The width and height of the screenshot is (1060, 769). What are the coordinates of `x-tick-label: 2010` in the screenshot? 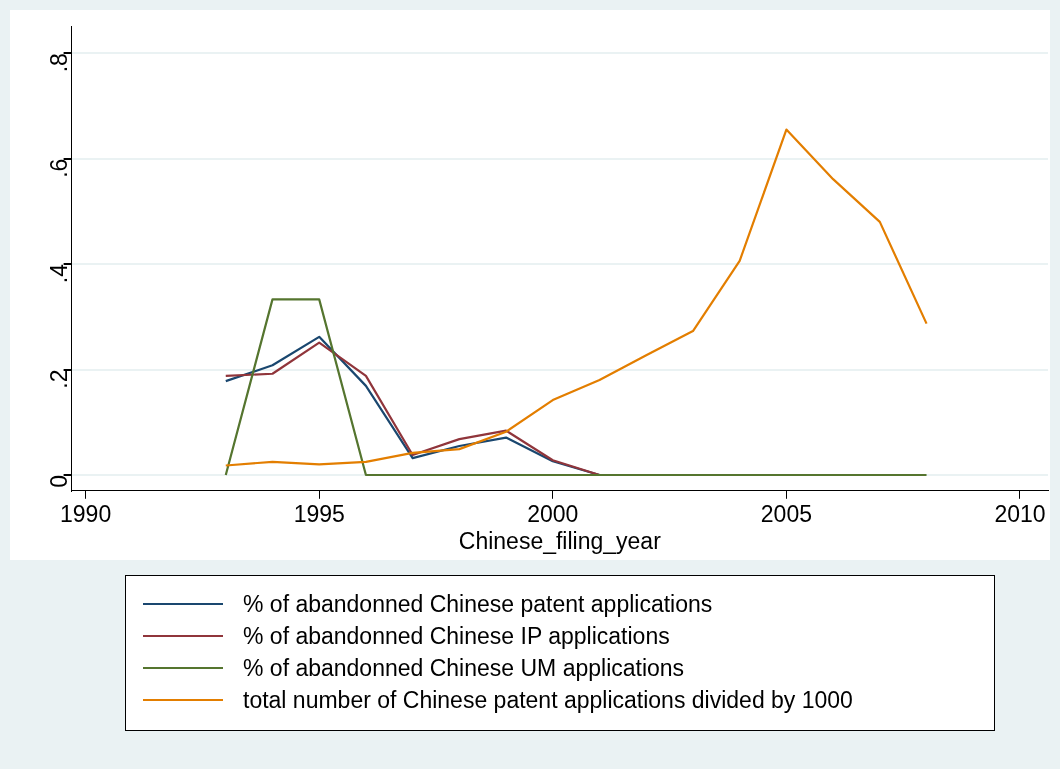 It's located at (1020, 513).